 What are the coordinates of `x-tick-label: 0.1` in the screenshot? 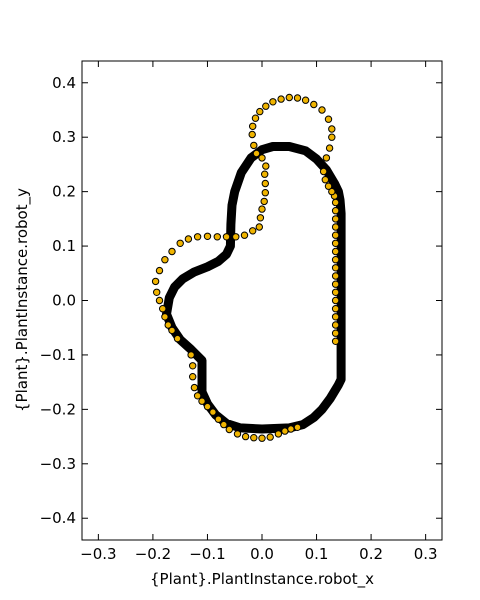 It's located at (317, 554).